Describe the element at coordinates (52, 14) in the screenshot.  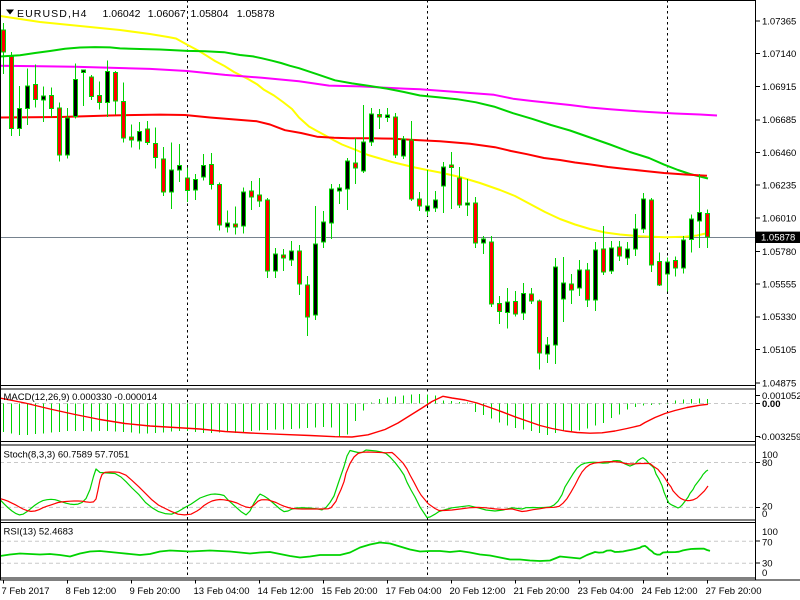
I see `svg-text: EURUSD,H4` at that location.